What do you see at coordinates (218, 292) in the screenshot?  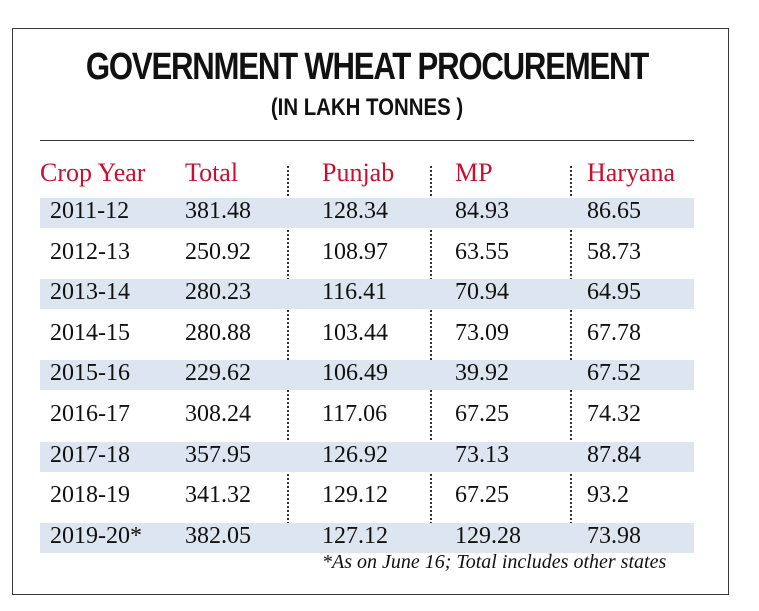 I see `table-cell: 280.23` at bounding box center [218, 292].